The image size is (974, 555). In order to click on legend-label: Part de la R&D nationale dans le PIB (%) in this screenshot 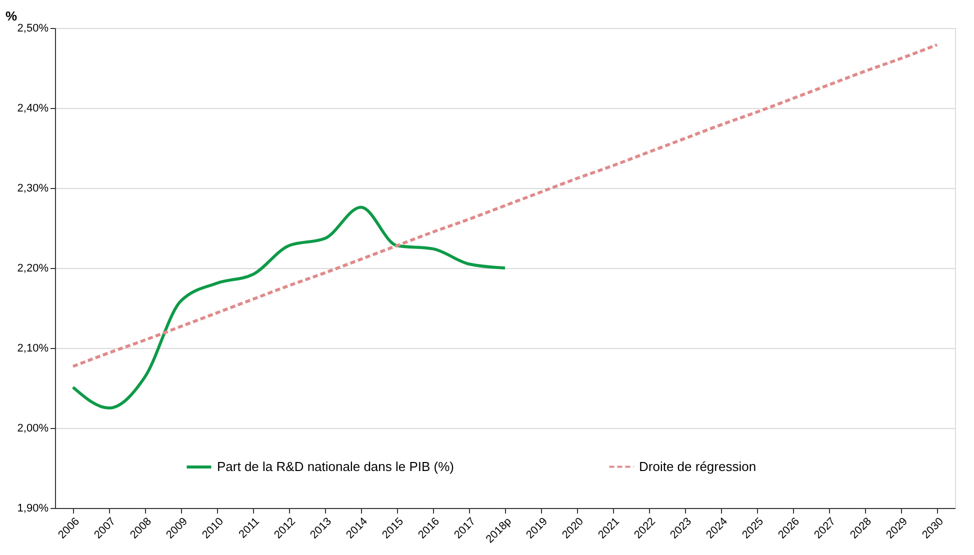, I will do `click(335, 466)`.